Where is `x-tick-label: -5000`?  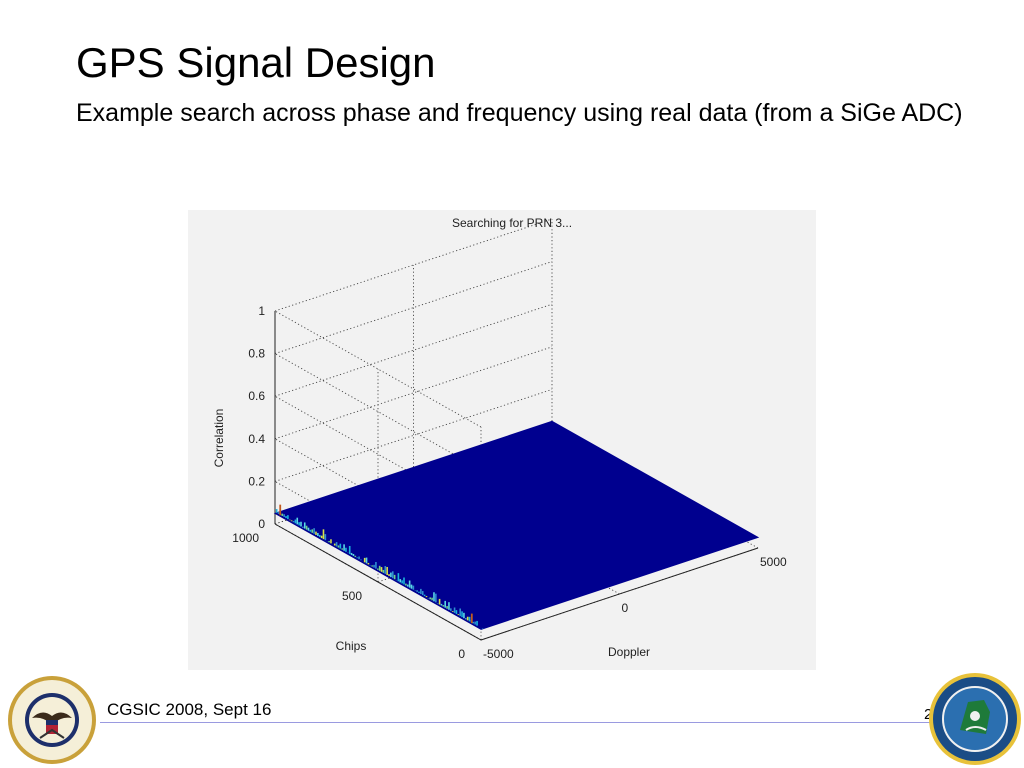 x-tick-label: -5000 is located at coordinates (498, 654).